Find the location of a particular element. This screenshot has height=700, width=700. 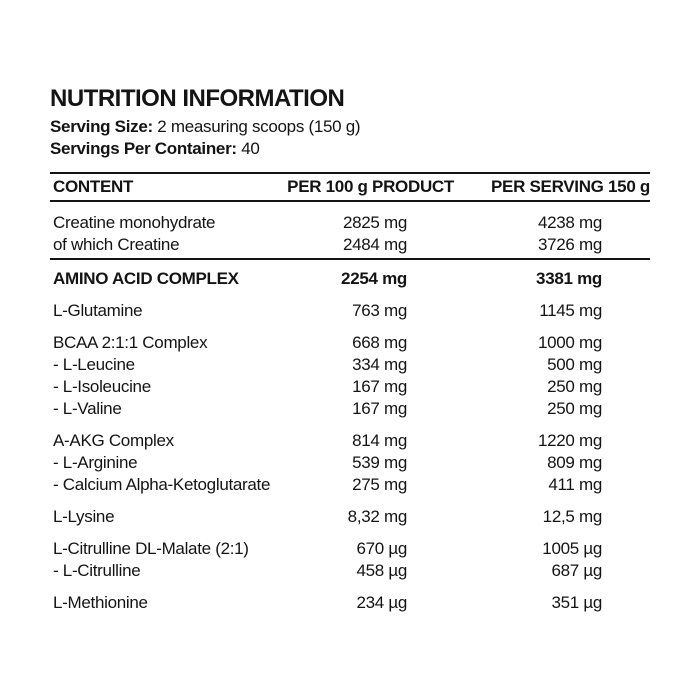

row-serving-value: 1145 mg is located at coordinates (570, 310).